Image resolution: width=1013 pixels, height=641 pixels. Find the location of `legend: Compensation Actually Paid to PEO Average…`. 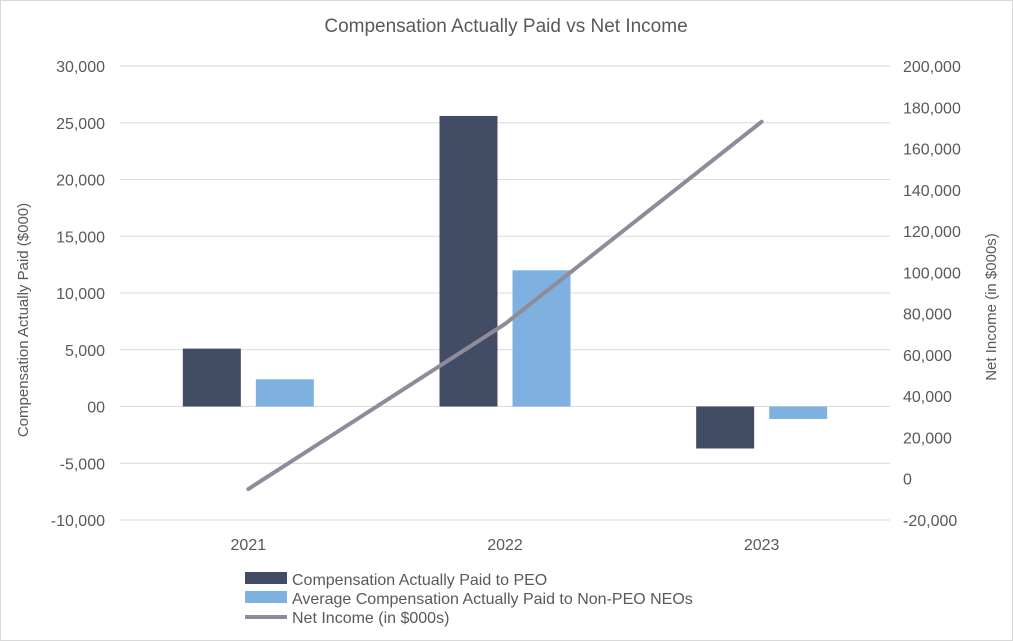

legend: Compensation Actually Paid to PEO Average… is located at coordinates (469, 599).